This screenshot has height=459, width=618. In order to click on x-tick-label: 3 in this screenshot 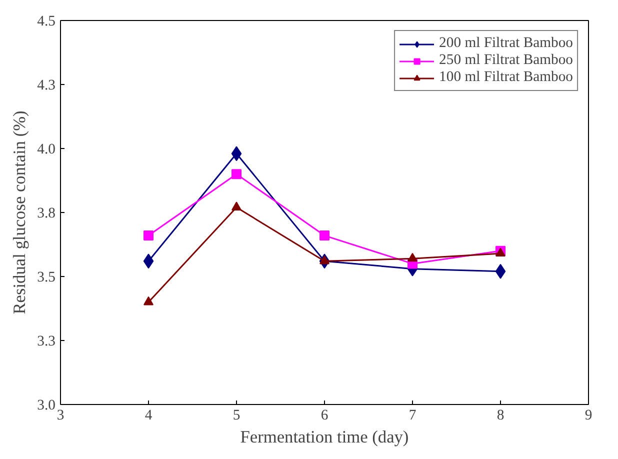, I will do `click(60, 416)`.